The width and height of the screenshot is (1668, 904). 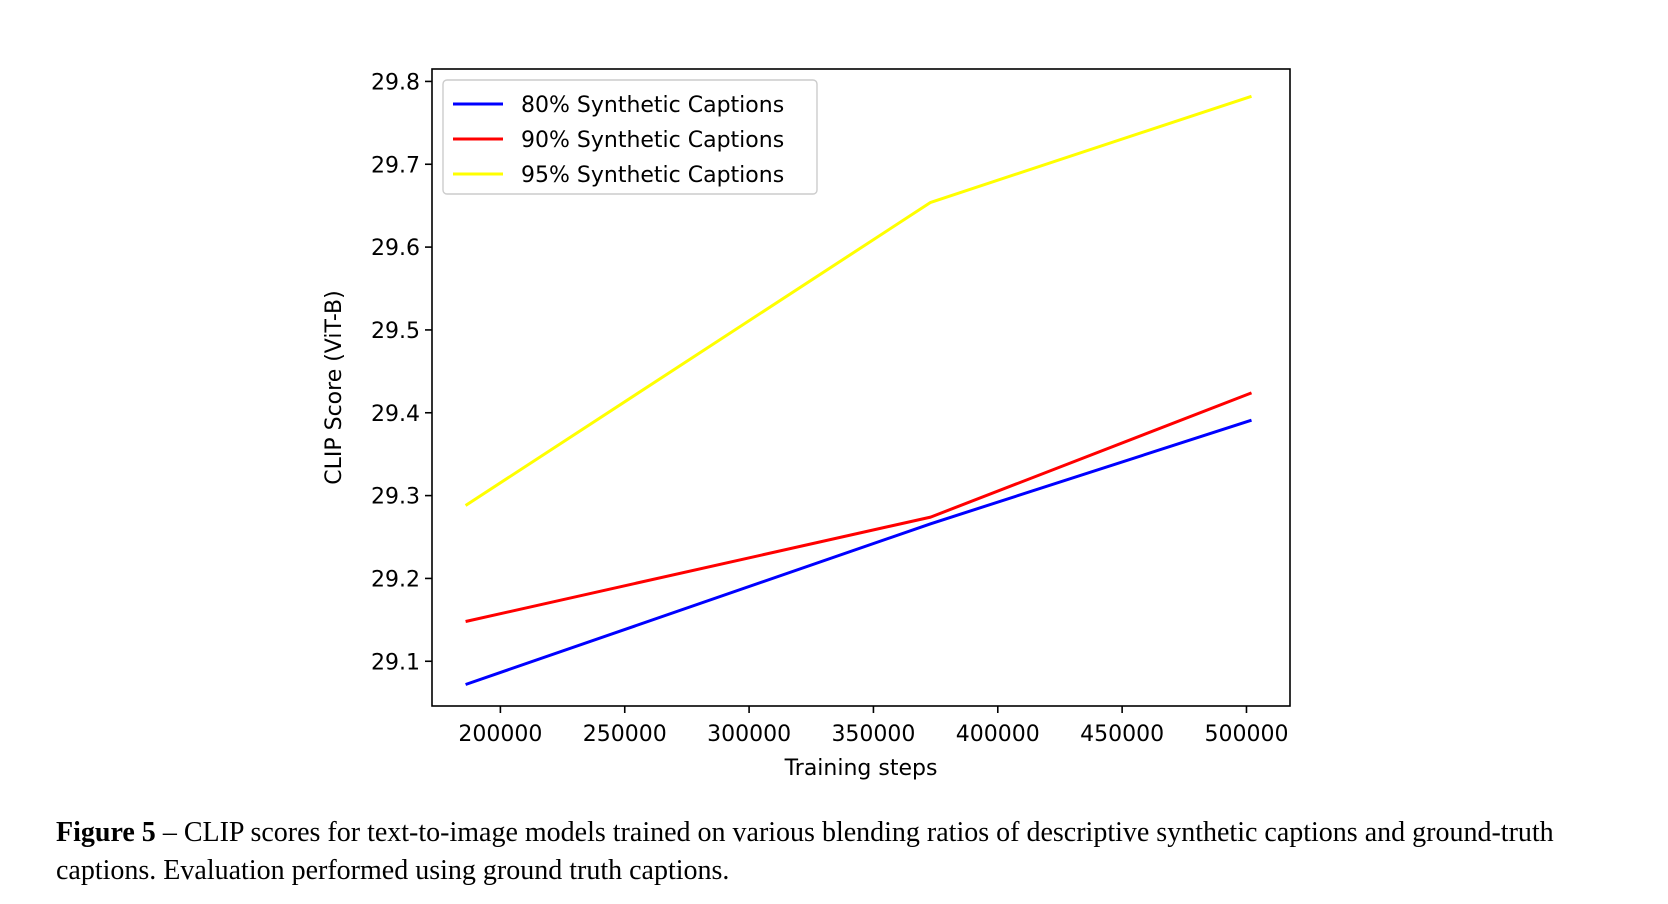 What do you see at coordinates (395, 579) in the screenshot?
I see `y-tick-label: 29.2` at bounding box center [395, 579].